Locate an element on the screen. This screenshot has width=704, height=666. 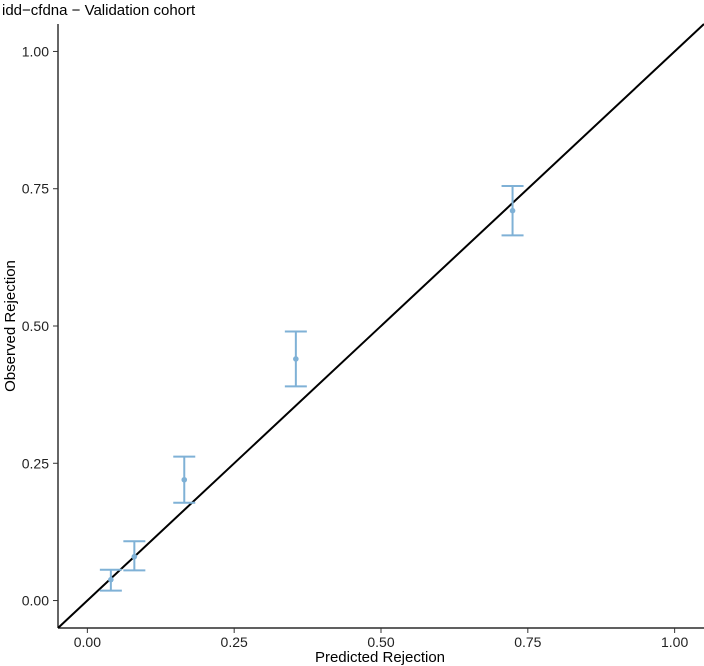
y-axis: 0.00 0.25 0.50 0.75 1.00 is located at coordinates (40, 326).